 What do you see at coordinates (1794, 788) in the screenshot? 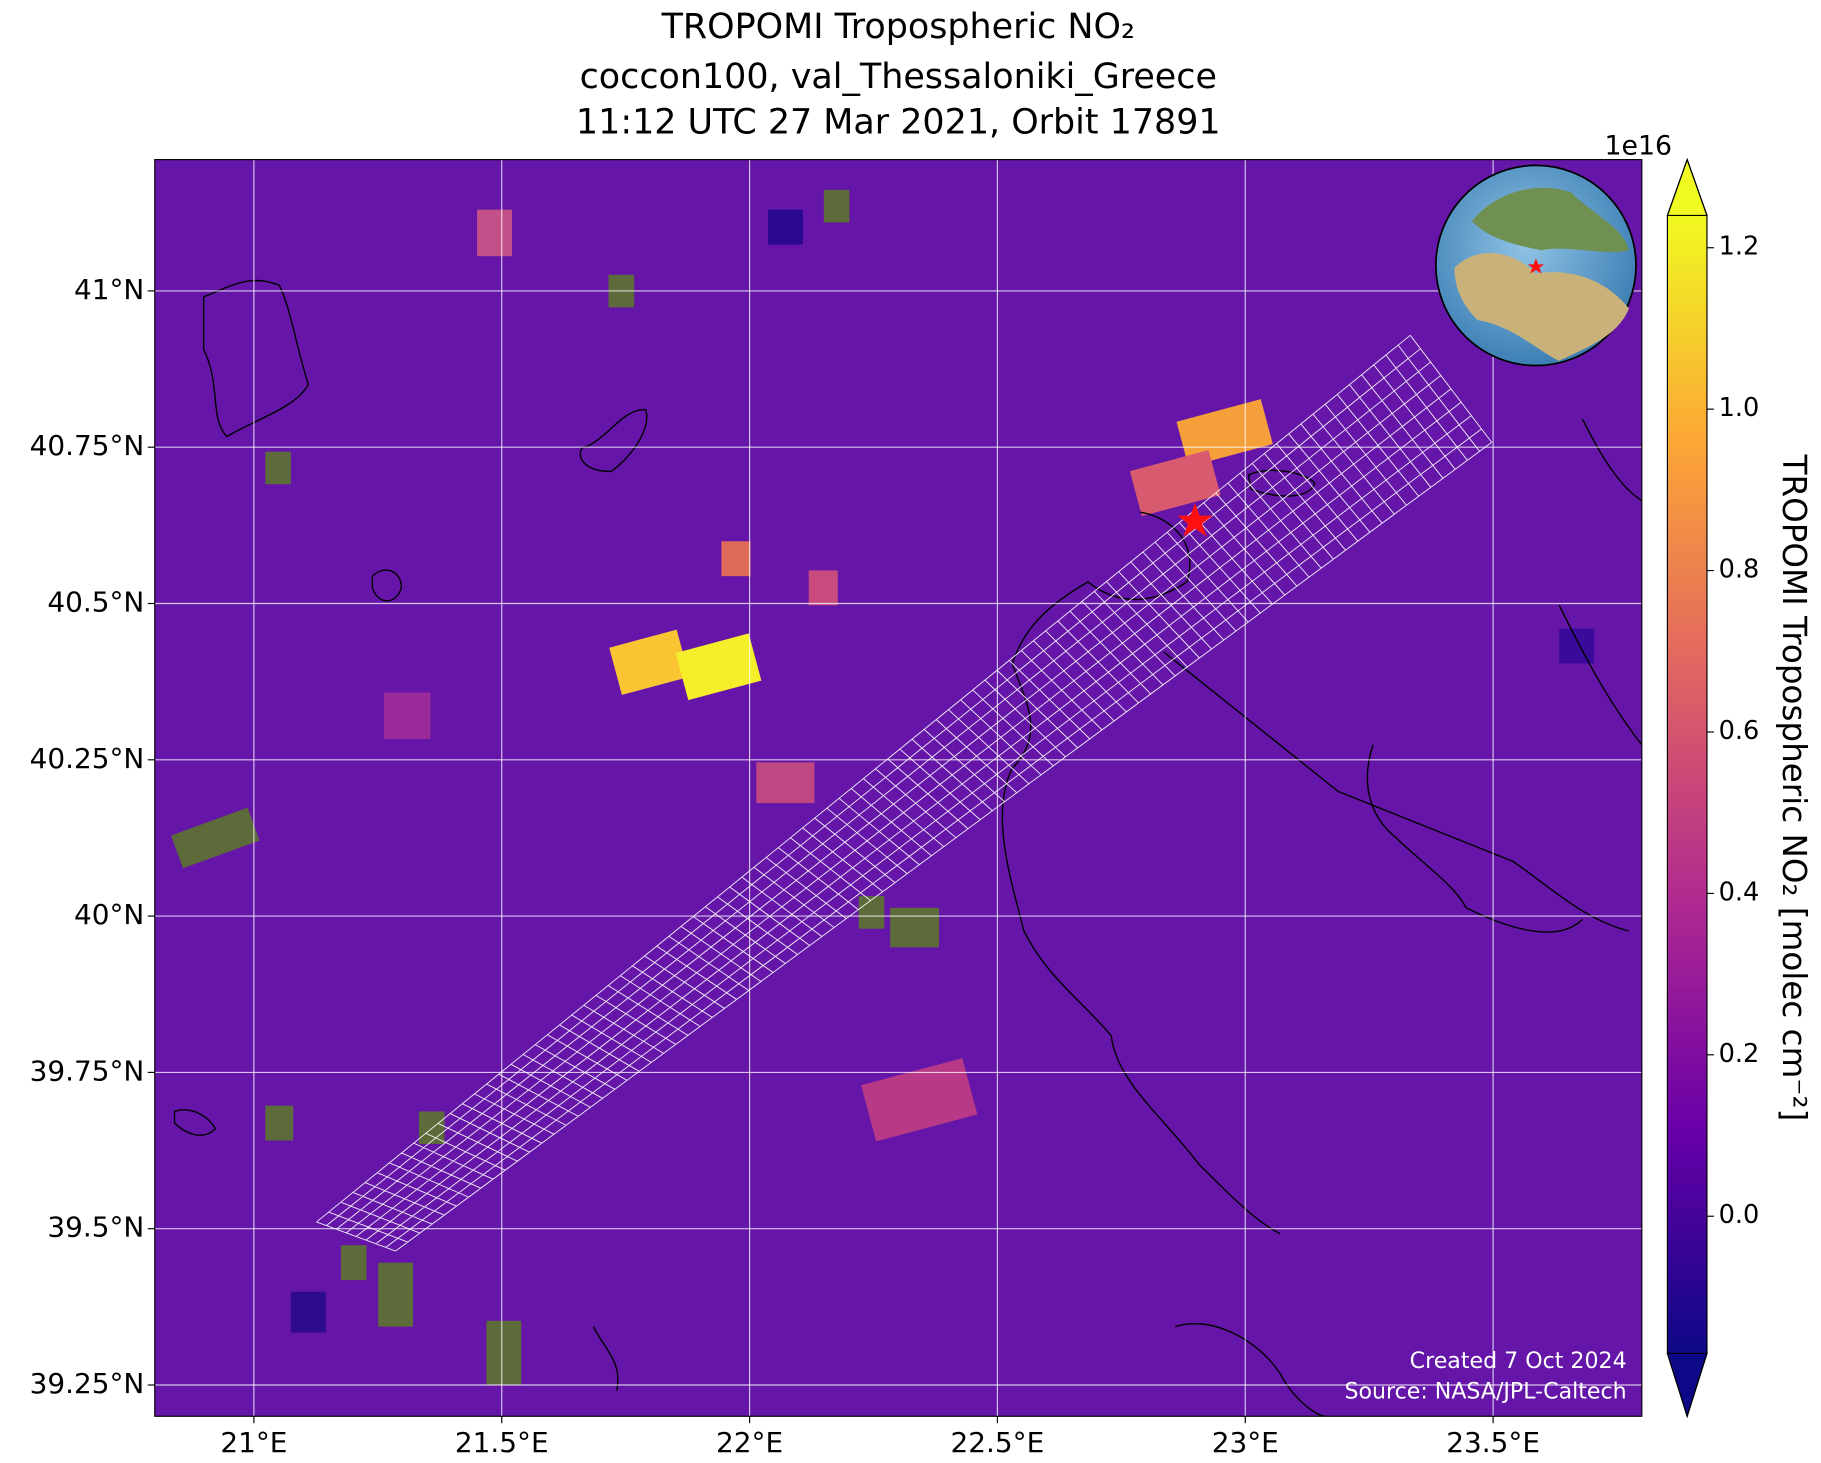
I see `colorbar-label: TROPOMI Tropospheric NO₂ [molec cm⁻²]` at bounding box center [1794, 788].